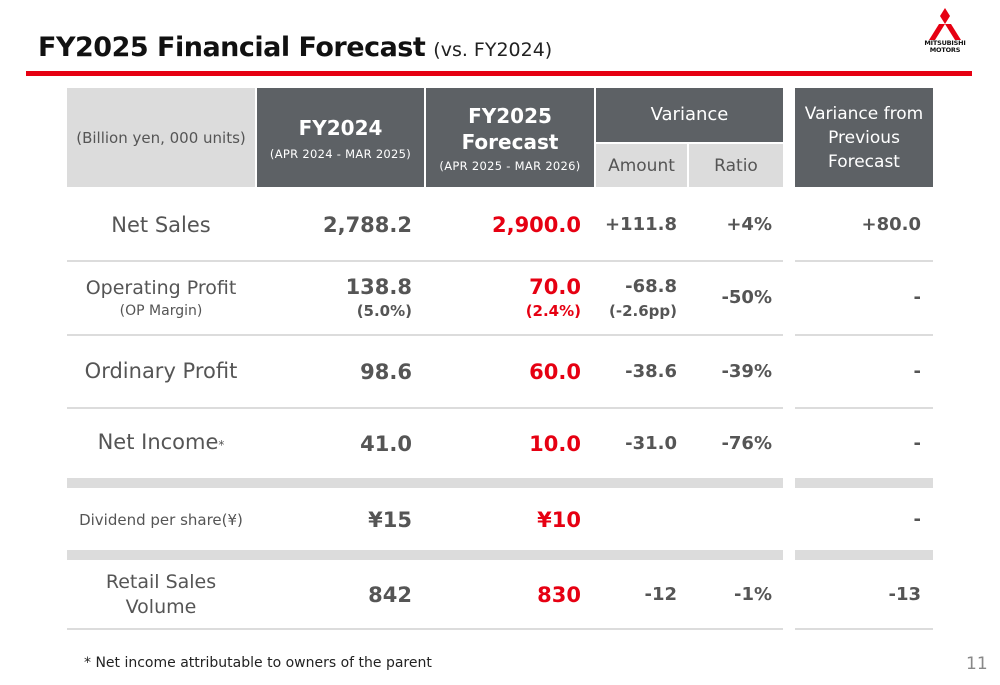 The width and height of the screenshot is (1000, 685). I want to click on op-profit-ratio: -50%, so click(730, 298).